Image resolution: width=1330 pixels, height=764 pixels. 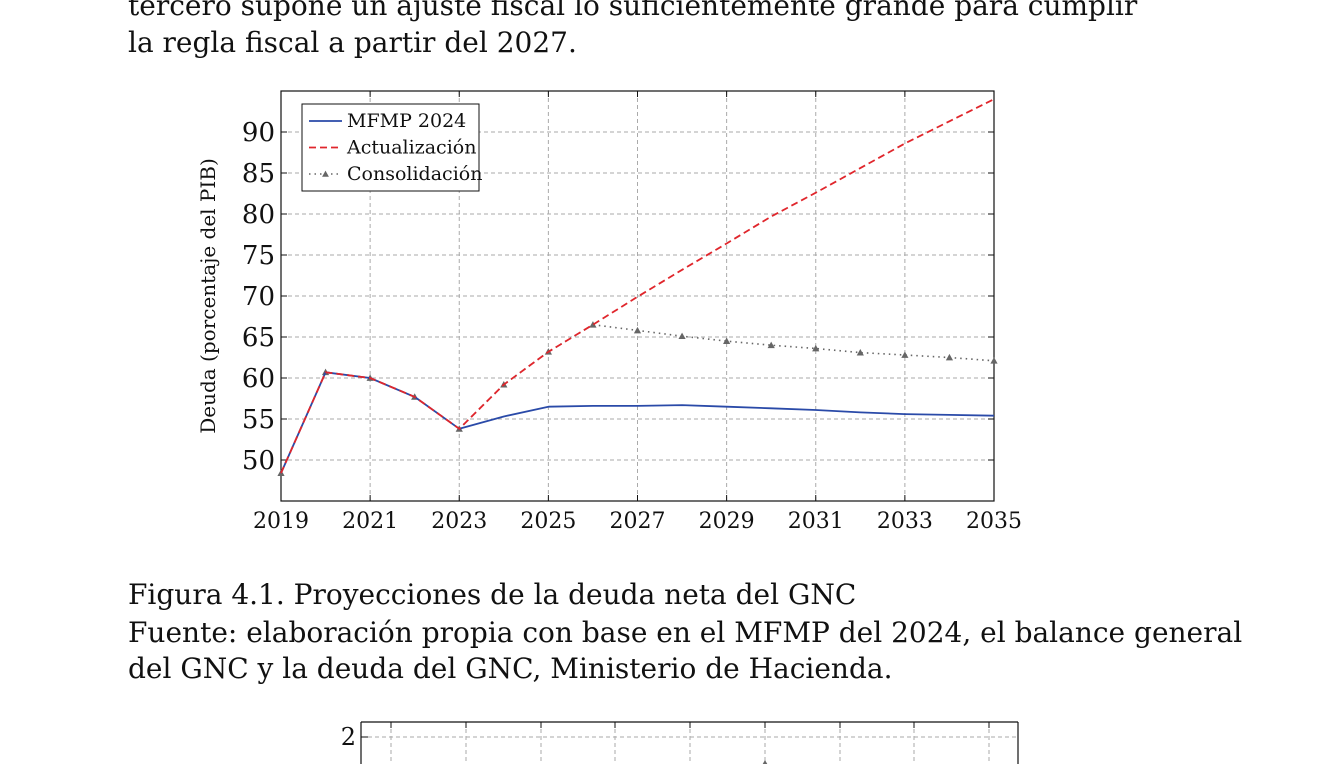 What do you see at coordinates (816, 521) in the screenshot?
I see `x-tick-label: 2031` at bounding box center [816, 521].